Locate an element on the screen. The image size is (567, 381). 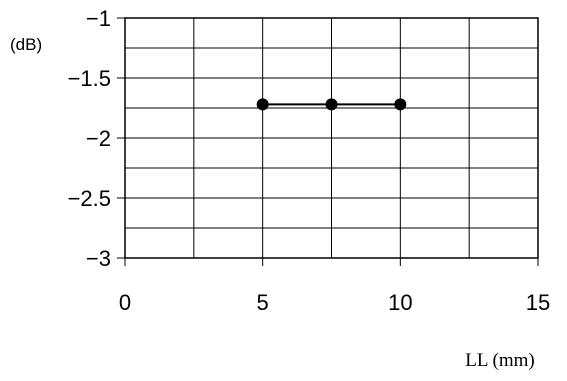
y-axis-unit-label: (dB) is located at coordinates (26, 44).